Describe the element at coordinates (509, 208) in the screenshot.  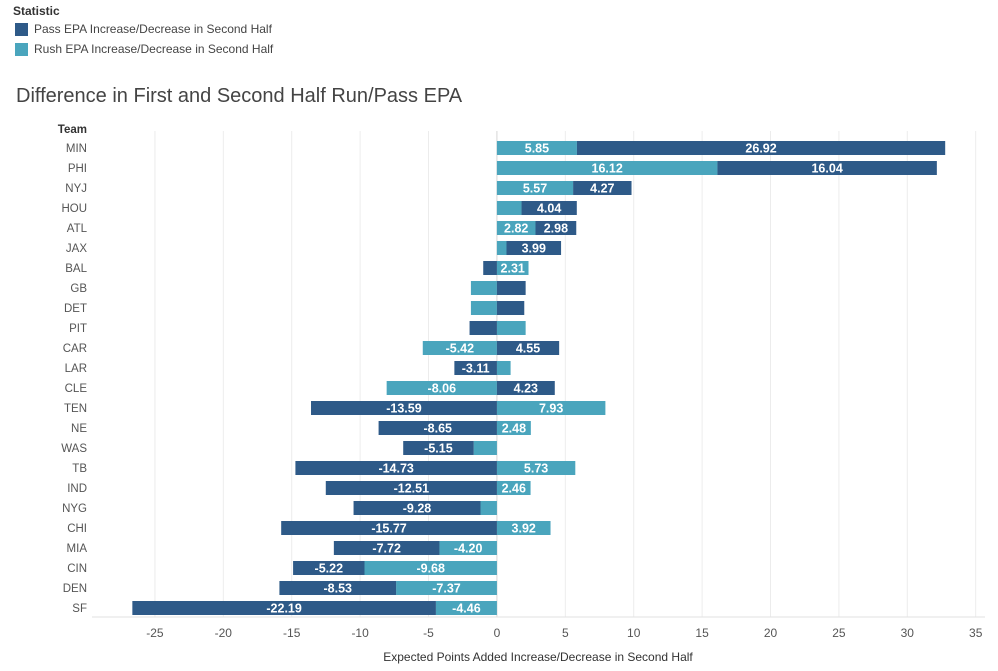
I see `bar-rush-hou` at that location.